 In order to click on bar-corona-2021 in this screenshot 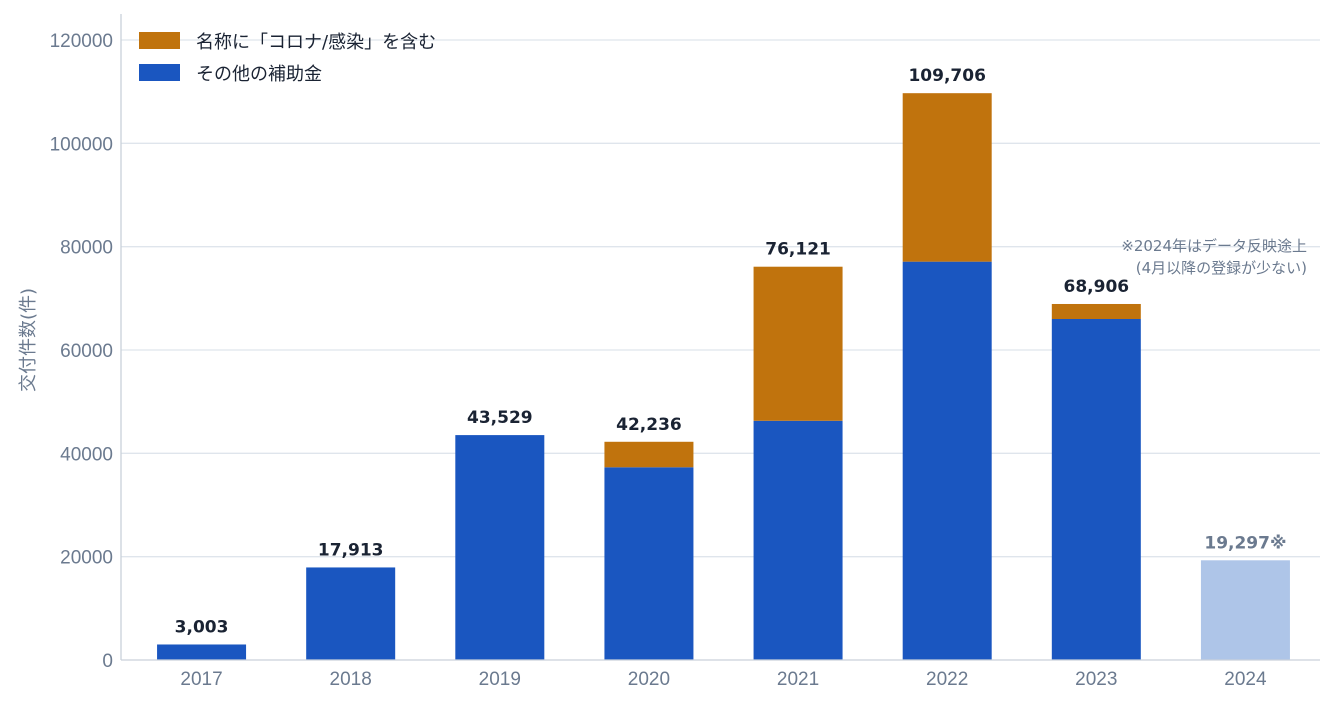, I will do `click(798, 343)`.